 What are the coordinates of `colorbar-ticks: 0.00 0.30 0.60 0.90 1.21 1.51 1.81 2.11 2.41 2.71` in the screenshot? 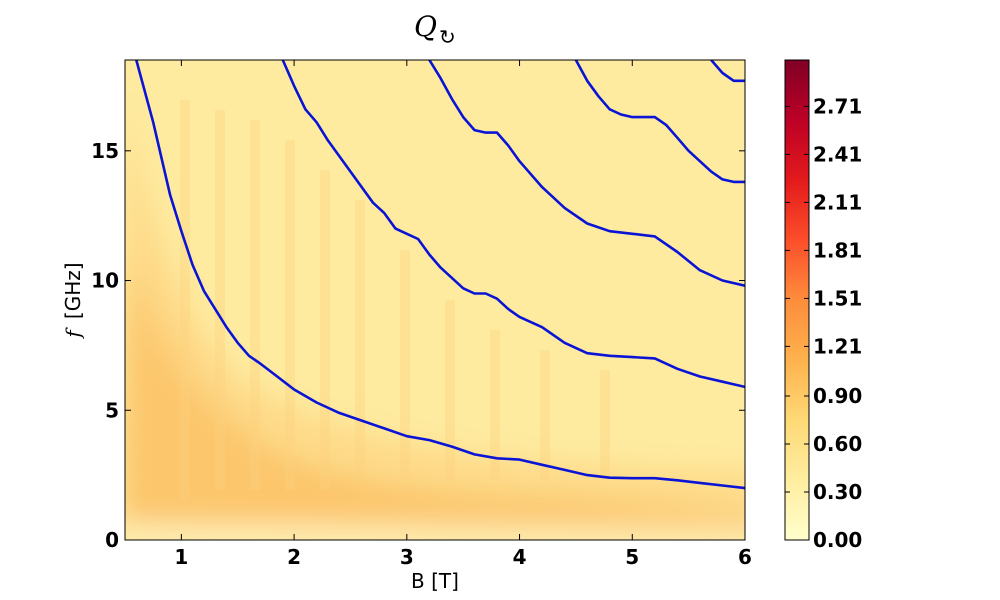 It's located at (823, 323).